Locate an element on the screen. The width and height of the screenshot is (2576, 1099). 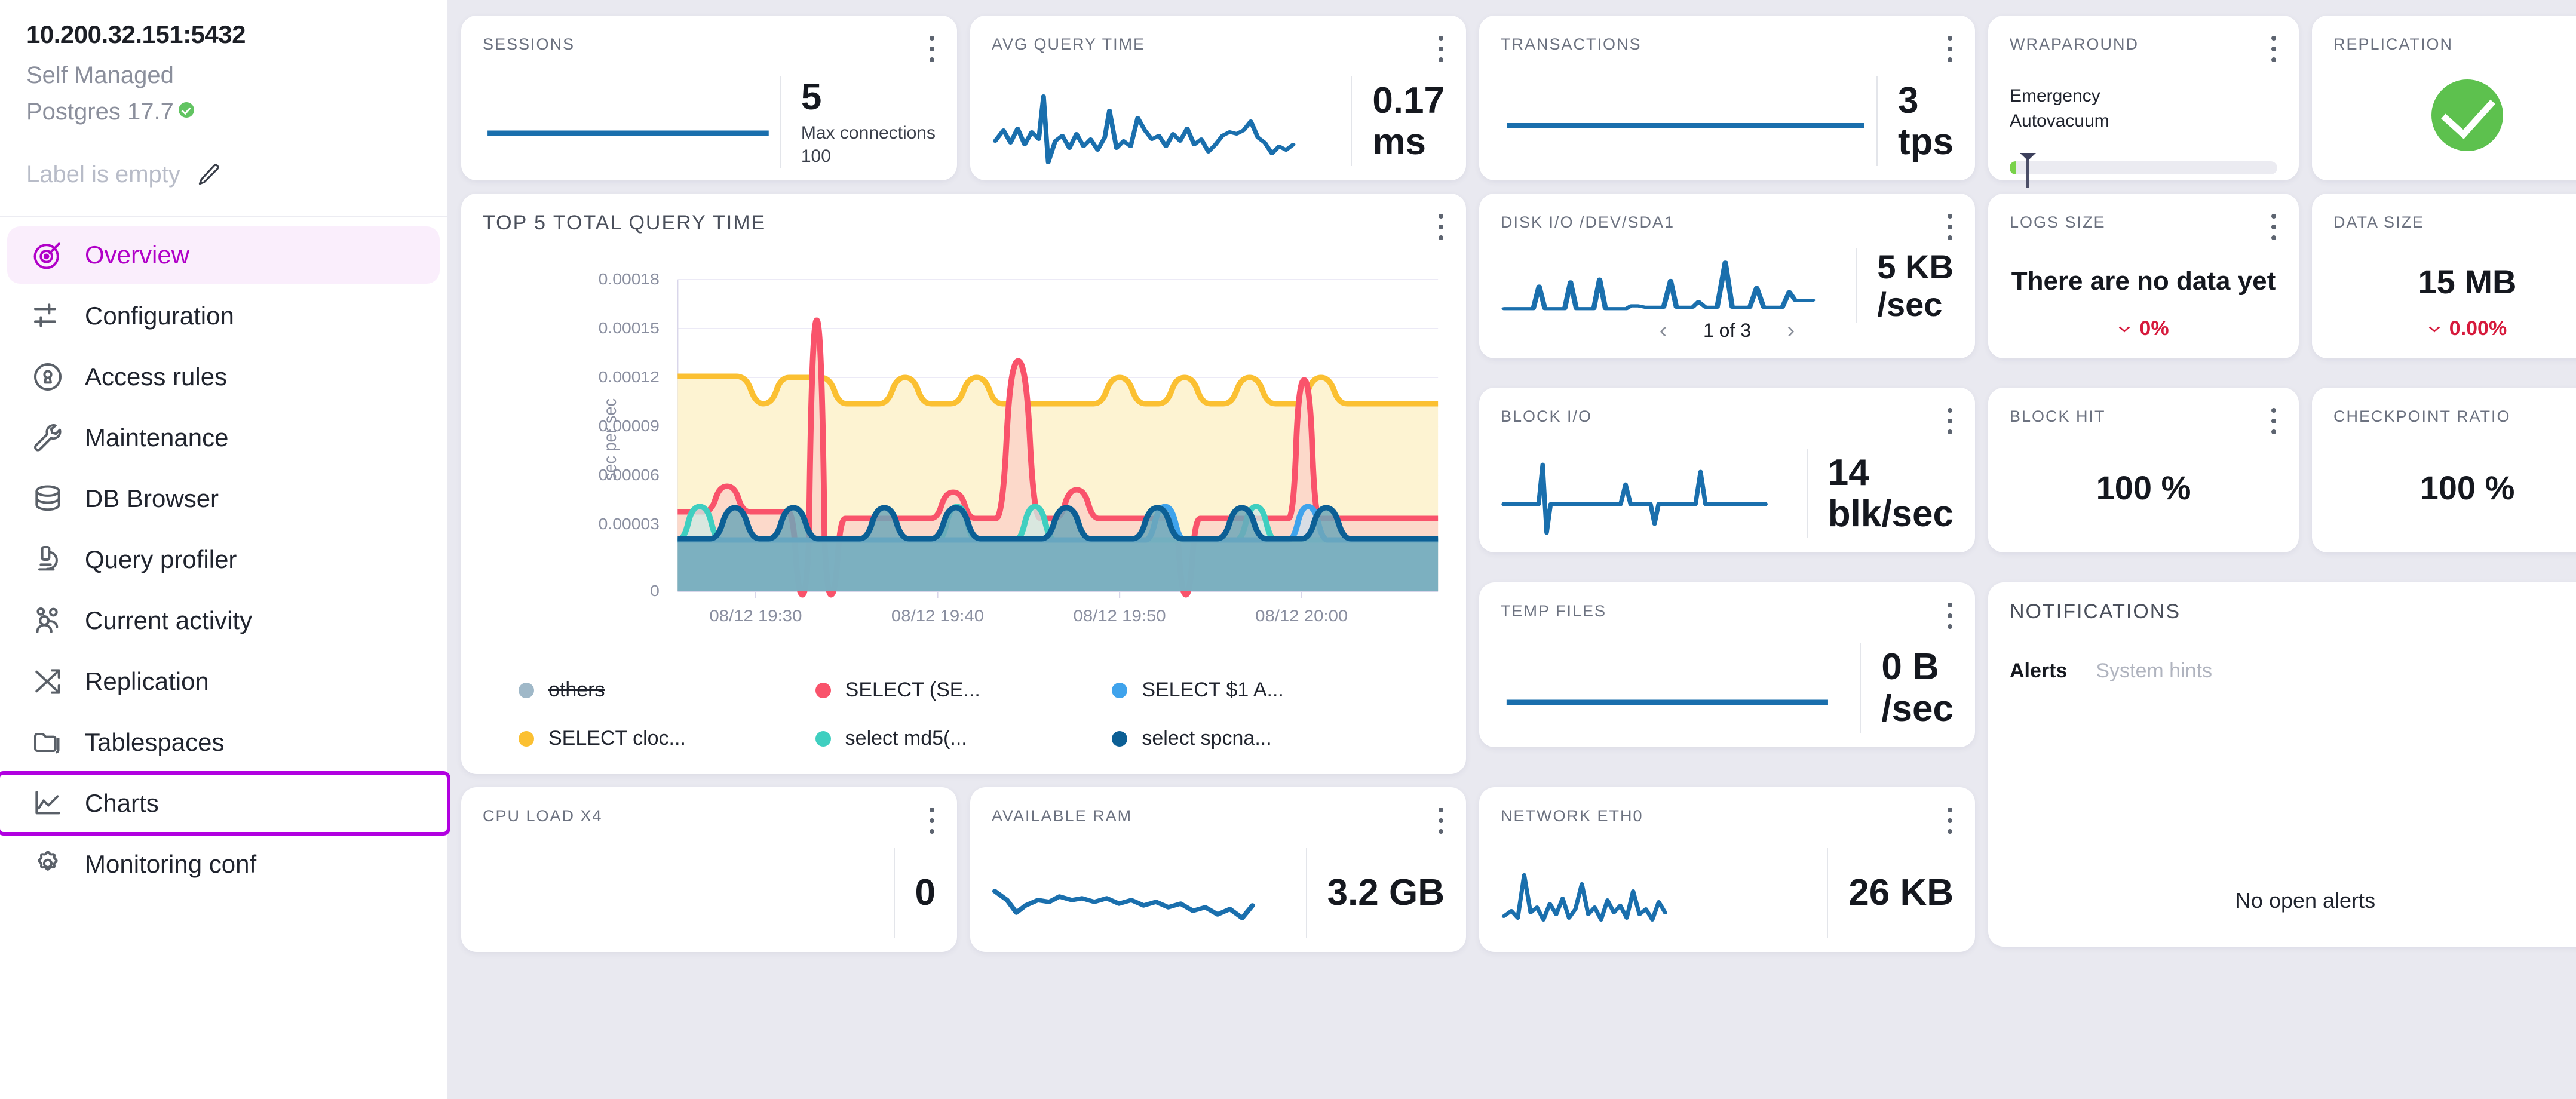
metric-body: 0 B /sec is located at coordinates (1728, 688).